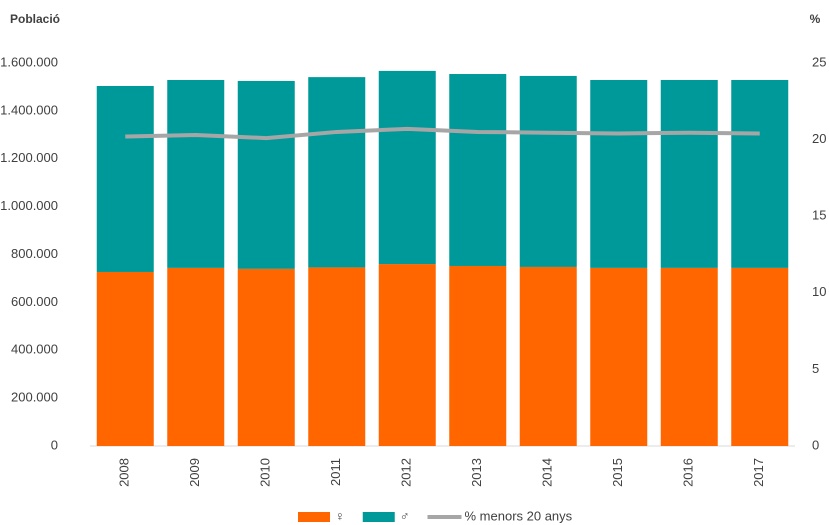  I want to click on y-tick-label: 1.600.000, so click(29, 61).